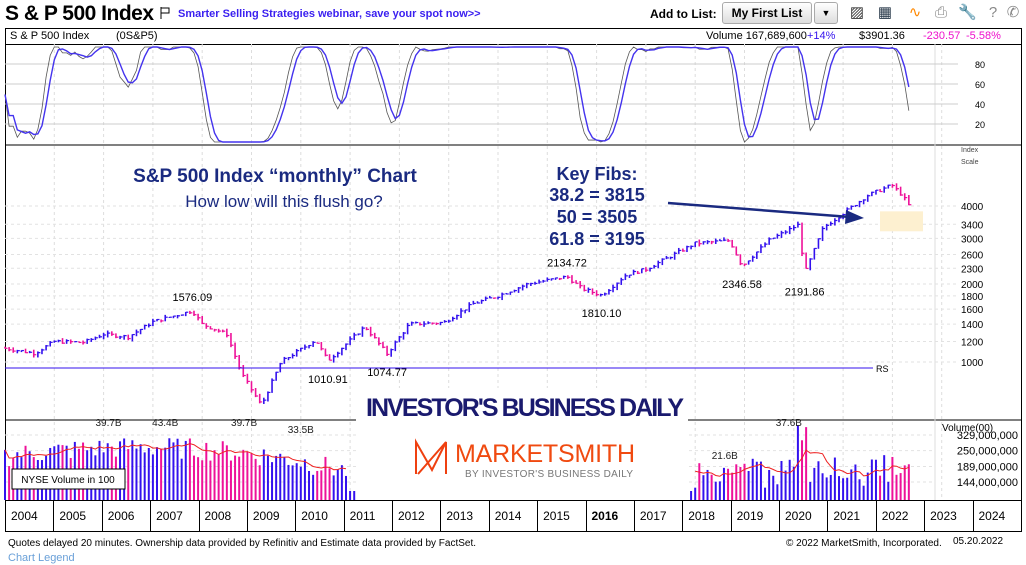  Describe the element at coordinates (901, 516) in the screenshot. I see `year-label: 2022` at that location.